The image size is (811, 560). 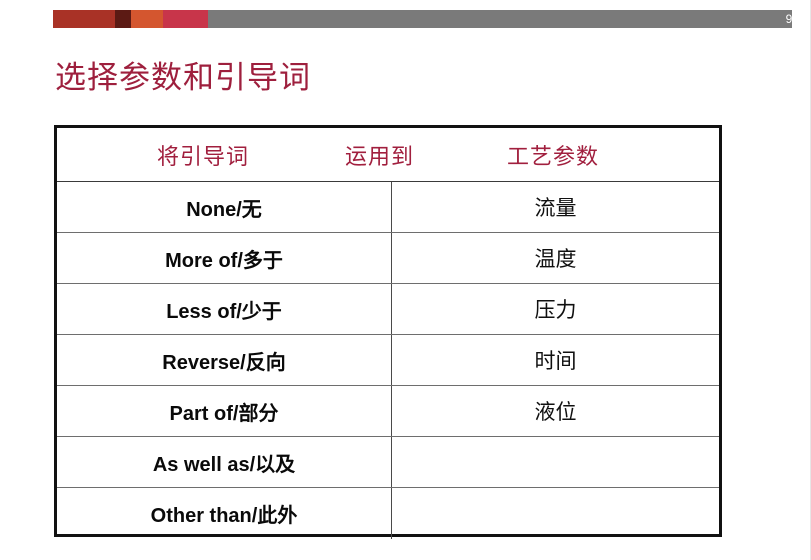 I want to click on guideword-english: Part of/, so click(x=204, y=413).